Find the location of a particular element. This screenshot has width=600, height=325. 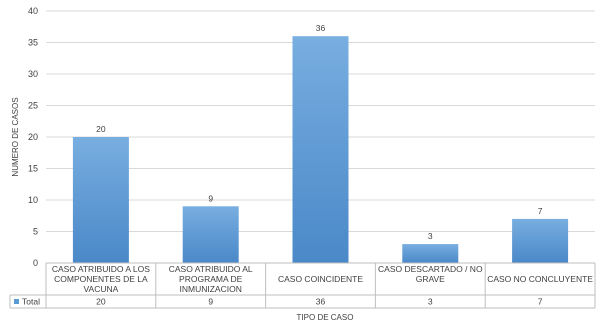

data-label: 36 is located at coordinates (321, 28).